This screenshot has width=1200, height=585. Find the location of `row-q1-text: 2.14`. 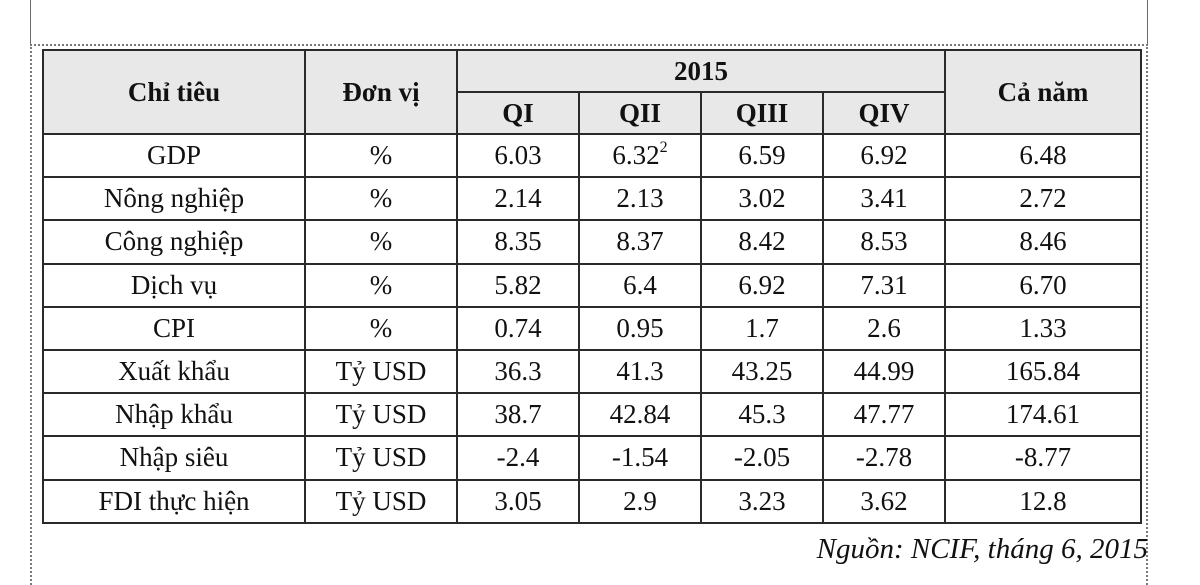

row-q1-text: 2.14 is located at coordinates (518, 198).